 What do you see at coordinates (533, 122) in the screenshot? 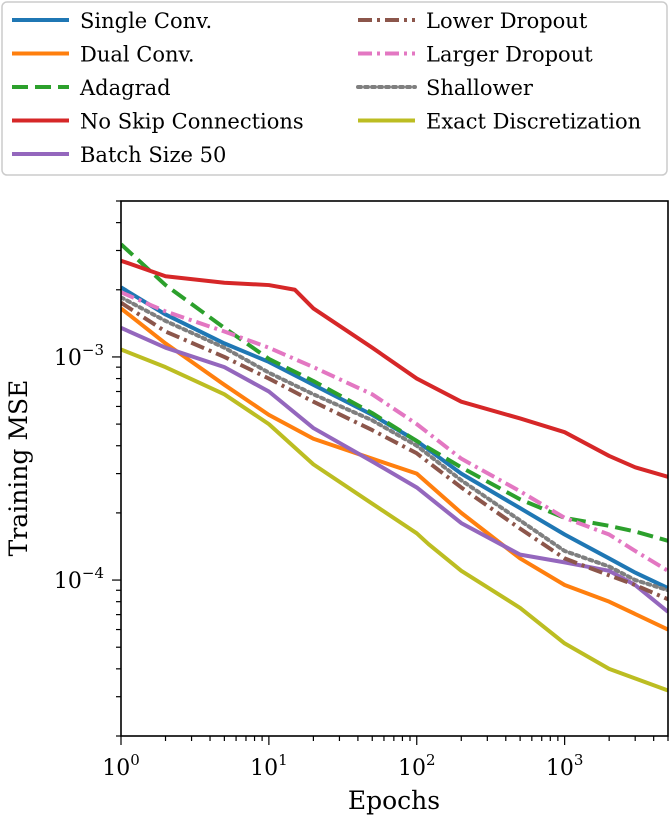
I see `legend-label: Exact Discretization` at bounding box center [533, 122].